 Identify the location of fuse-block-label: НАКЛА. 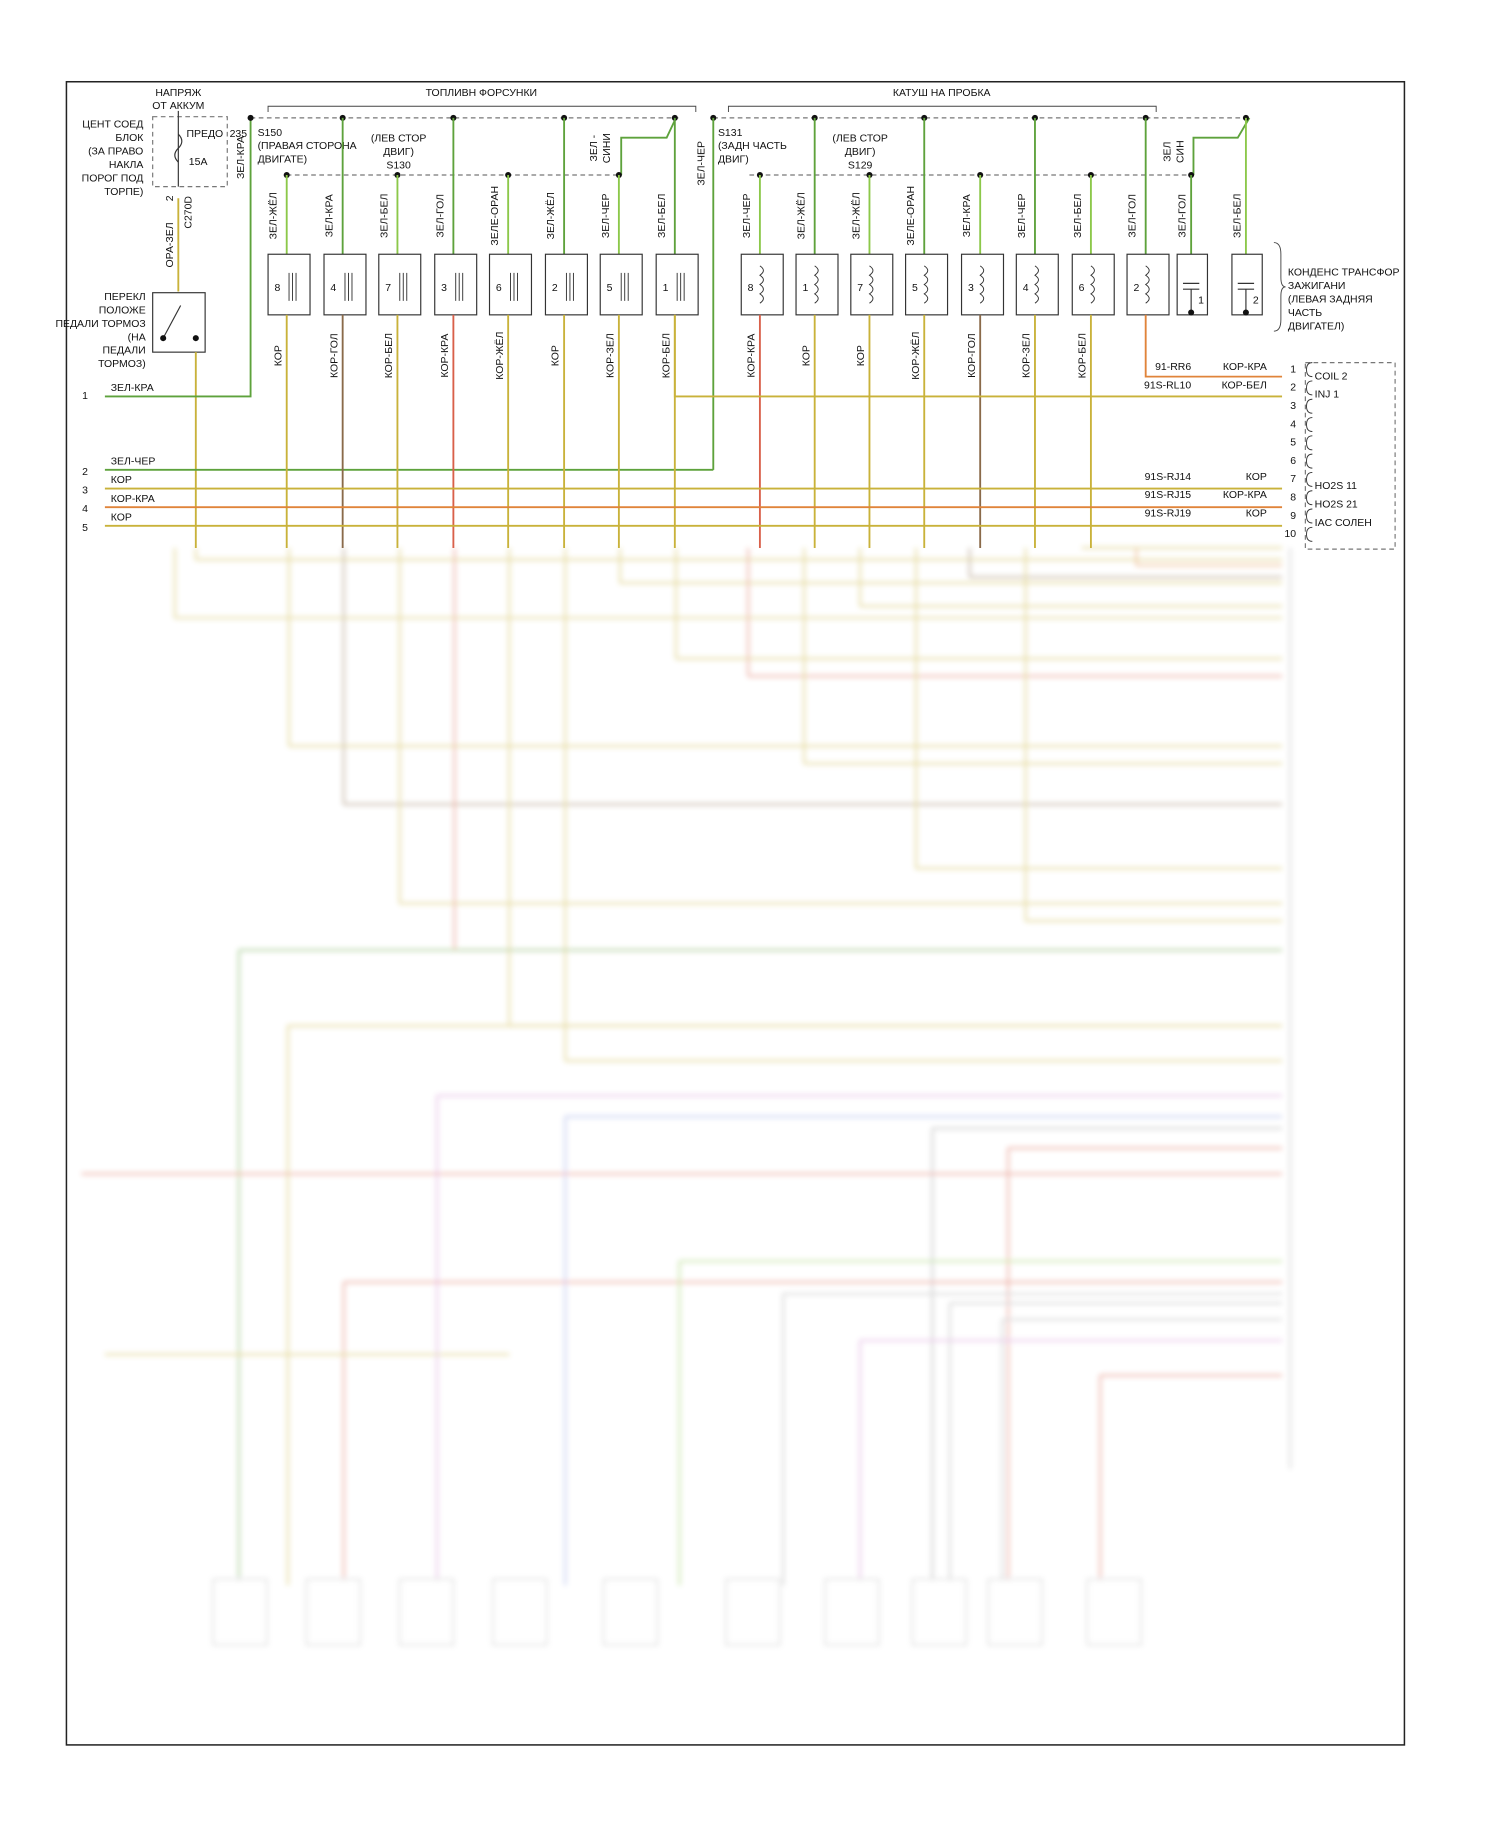
(126, 165).